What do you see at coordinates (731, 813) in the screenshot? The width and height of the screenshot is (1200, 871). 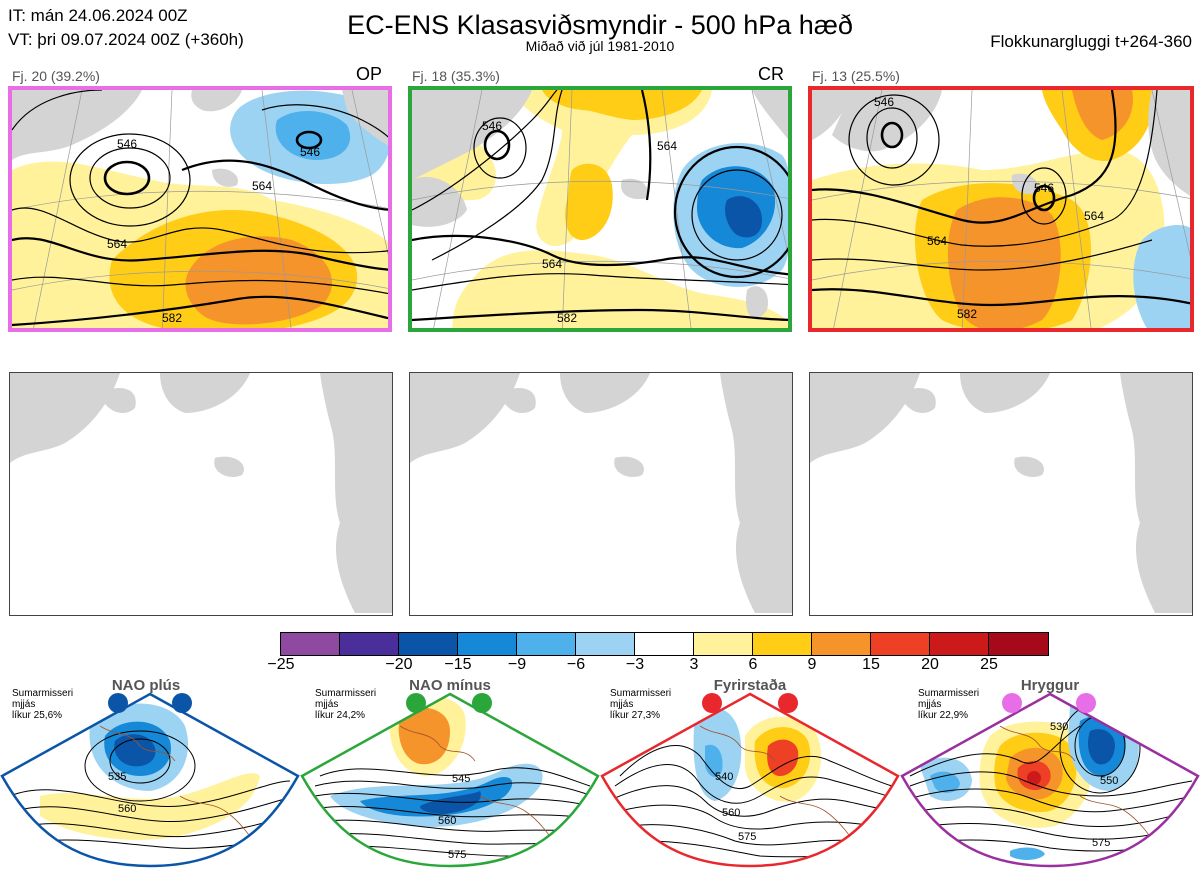 I see `regime-3-contour-label: 560` at bounding box center [731, 813].